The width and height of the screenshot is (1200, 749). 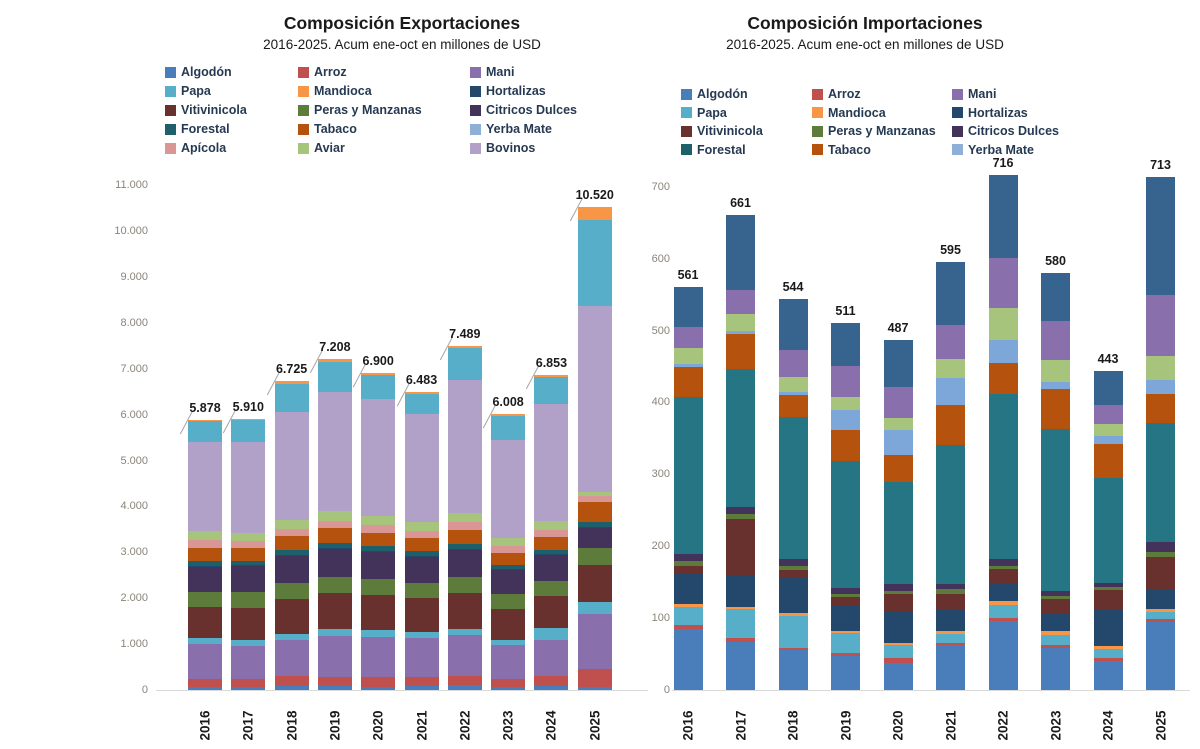 What do you see at coordinates (321, 148) in the screenshot?
I see `legend-item: Aviar` at bounding box center [321, 148].